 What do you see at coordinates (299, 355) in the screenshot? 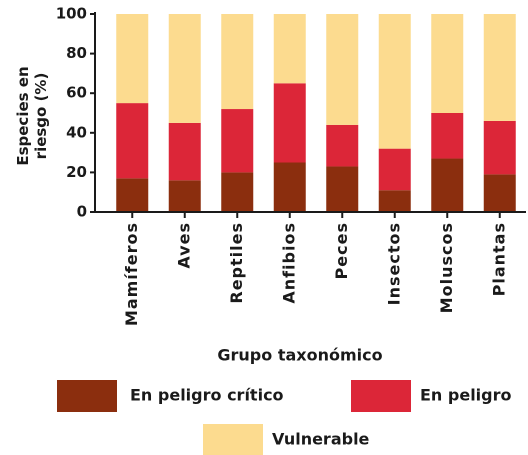
I see `x-axis-title: Grupo taxonómico` at bounding box center [299, 355].